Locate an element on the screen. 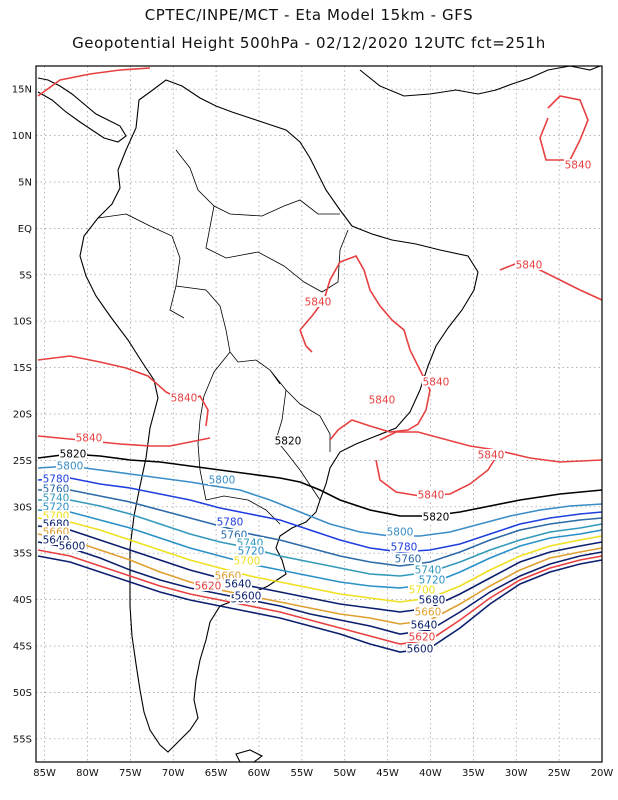  lon-tick-label: 30W is located at coordinates (516, 773).